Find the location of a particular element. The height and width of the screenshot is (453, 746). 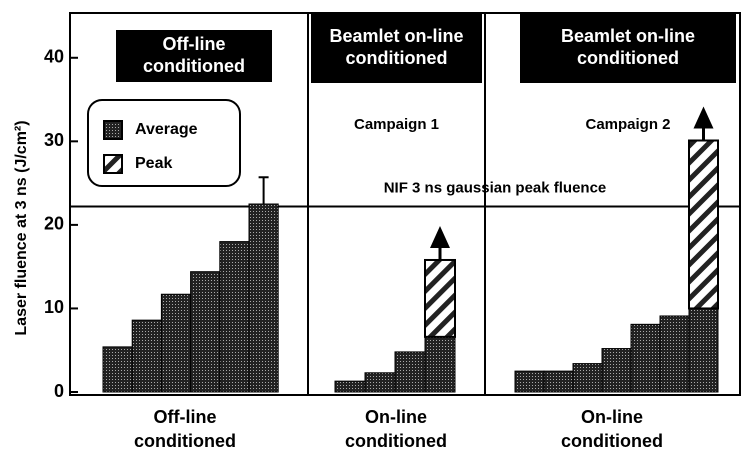

legend-label: Peak is located at coordinates (153, 163).